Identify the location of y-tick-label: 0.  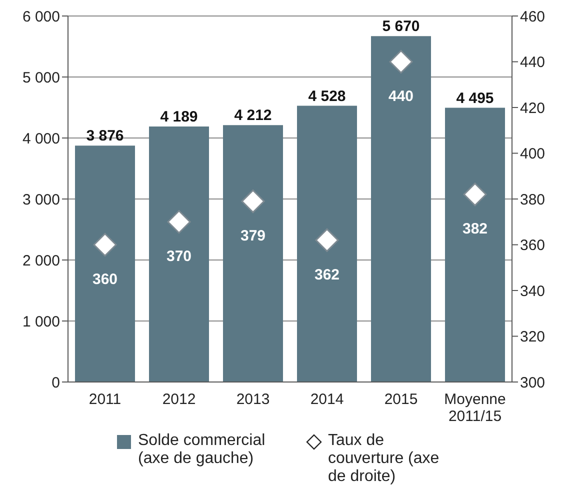
(56, 383).